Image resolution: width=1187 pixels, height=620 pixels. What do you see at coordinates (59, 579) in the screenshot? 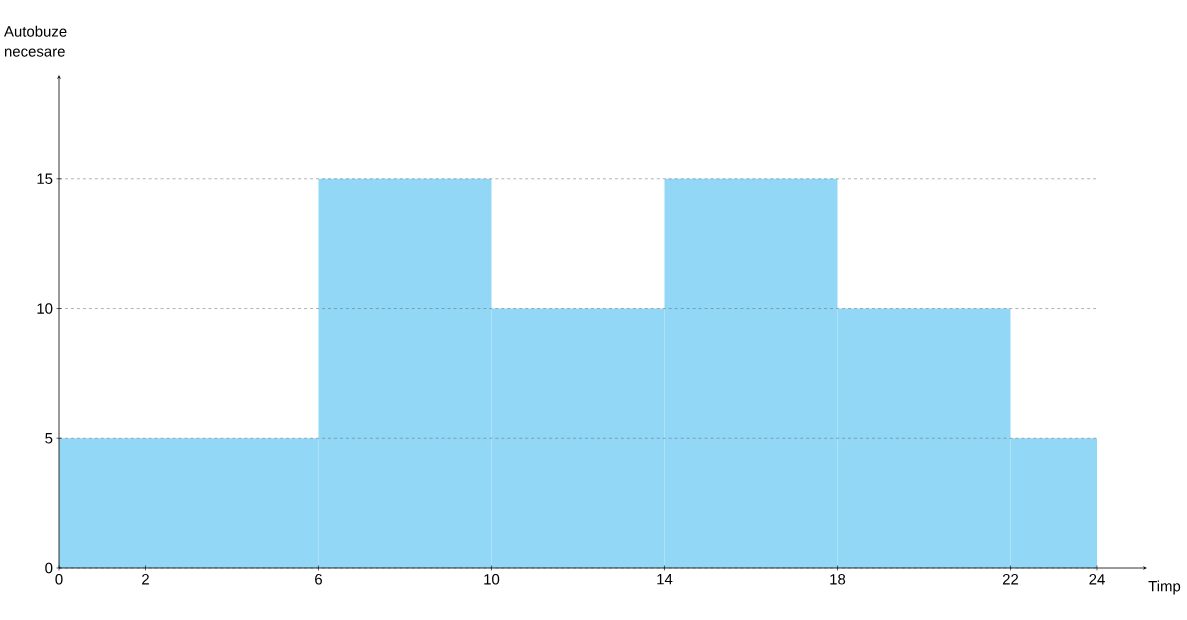
I see `x-tick-label: 0` at bounding box center [59, 579].